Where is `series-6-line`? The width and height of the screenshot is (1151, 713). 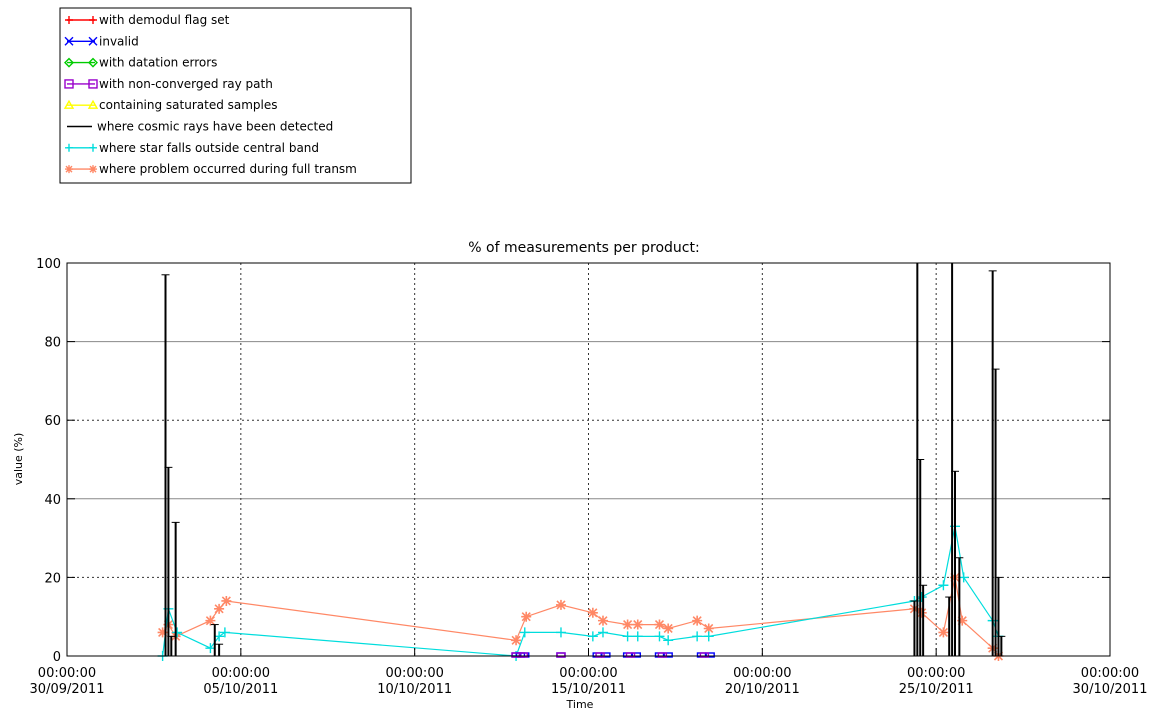 series-6-line is located at coordinates (581, 591).